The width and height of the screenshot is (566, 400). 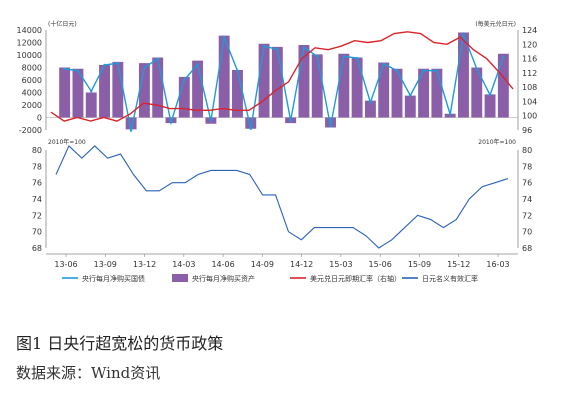 I want to click on legend-label: 日元名义有效汇率, so click(x=450, y=278).